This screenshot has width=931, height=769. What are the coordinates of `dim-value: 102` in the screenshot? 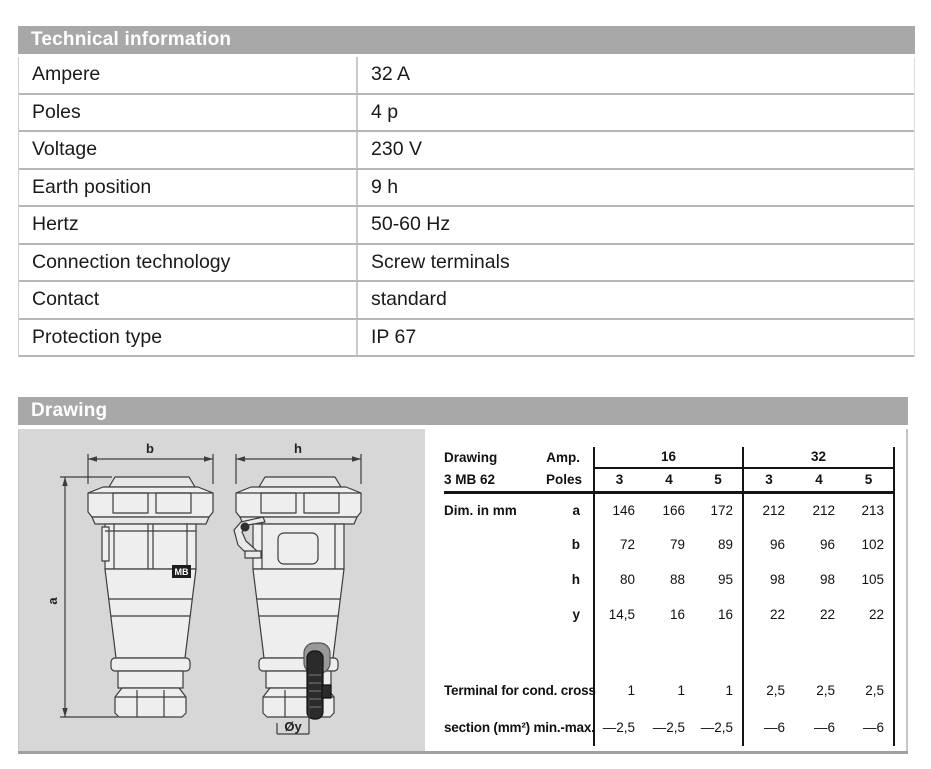 It's located at (870, 544).